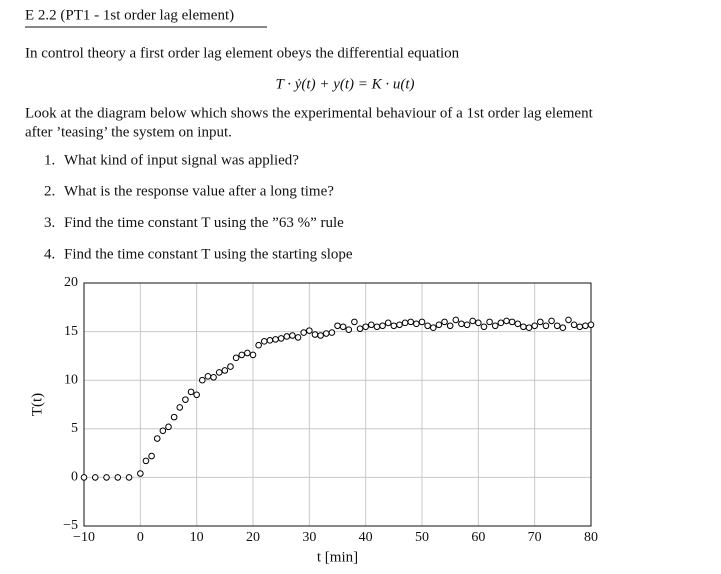 Image resolution: width=721 pixels, height=574 pixels. Describe the element at coordinates (478, 537) in the screenshot. I see `x-tick-label: 60` at that location.